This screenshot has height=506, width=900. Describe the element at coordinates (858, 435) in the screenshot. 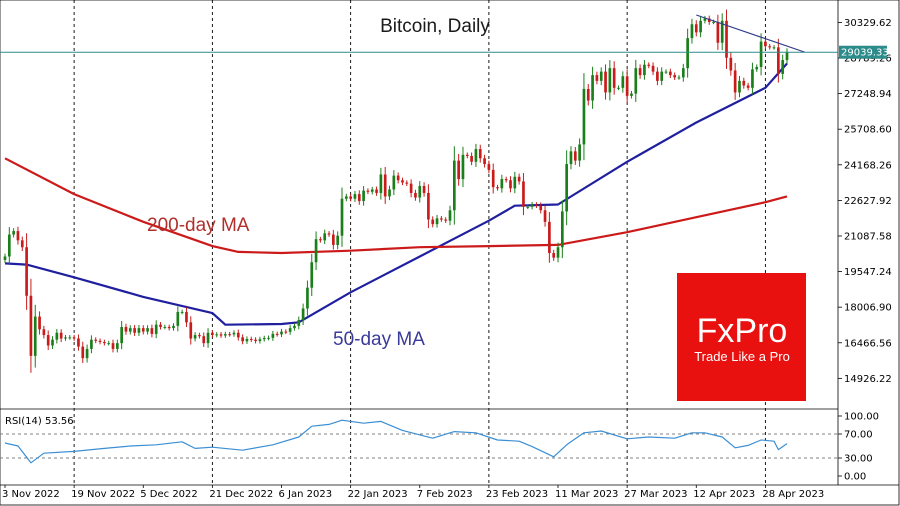

I see `rsi-tick-label: 70.00` at that location.